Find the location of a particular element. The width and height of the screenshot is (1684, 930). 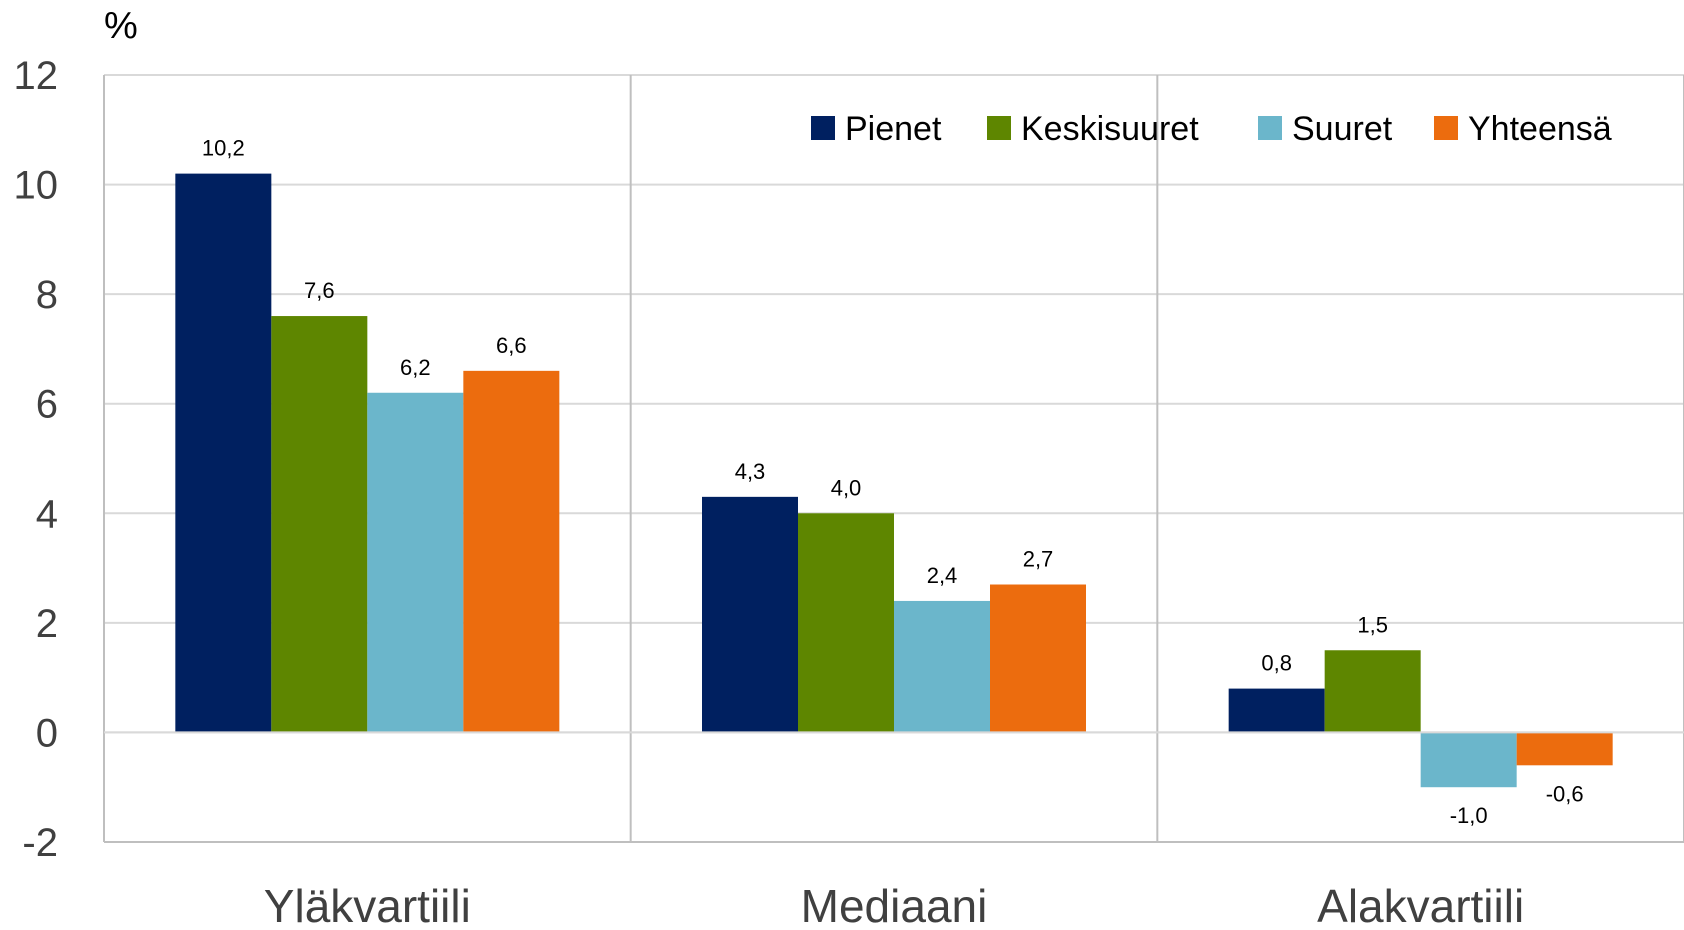

data-label: 2,4 is located at coordinates (942, 575).